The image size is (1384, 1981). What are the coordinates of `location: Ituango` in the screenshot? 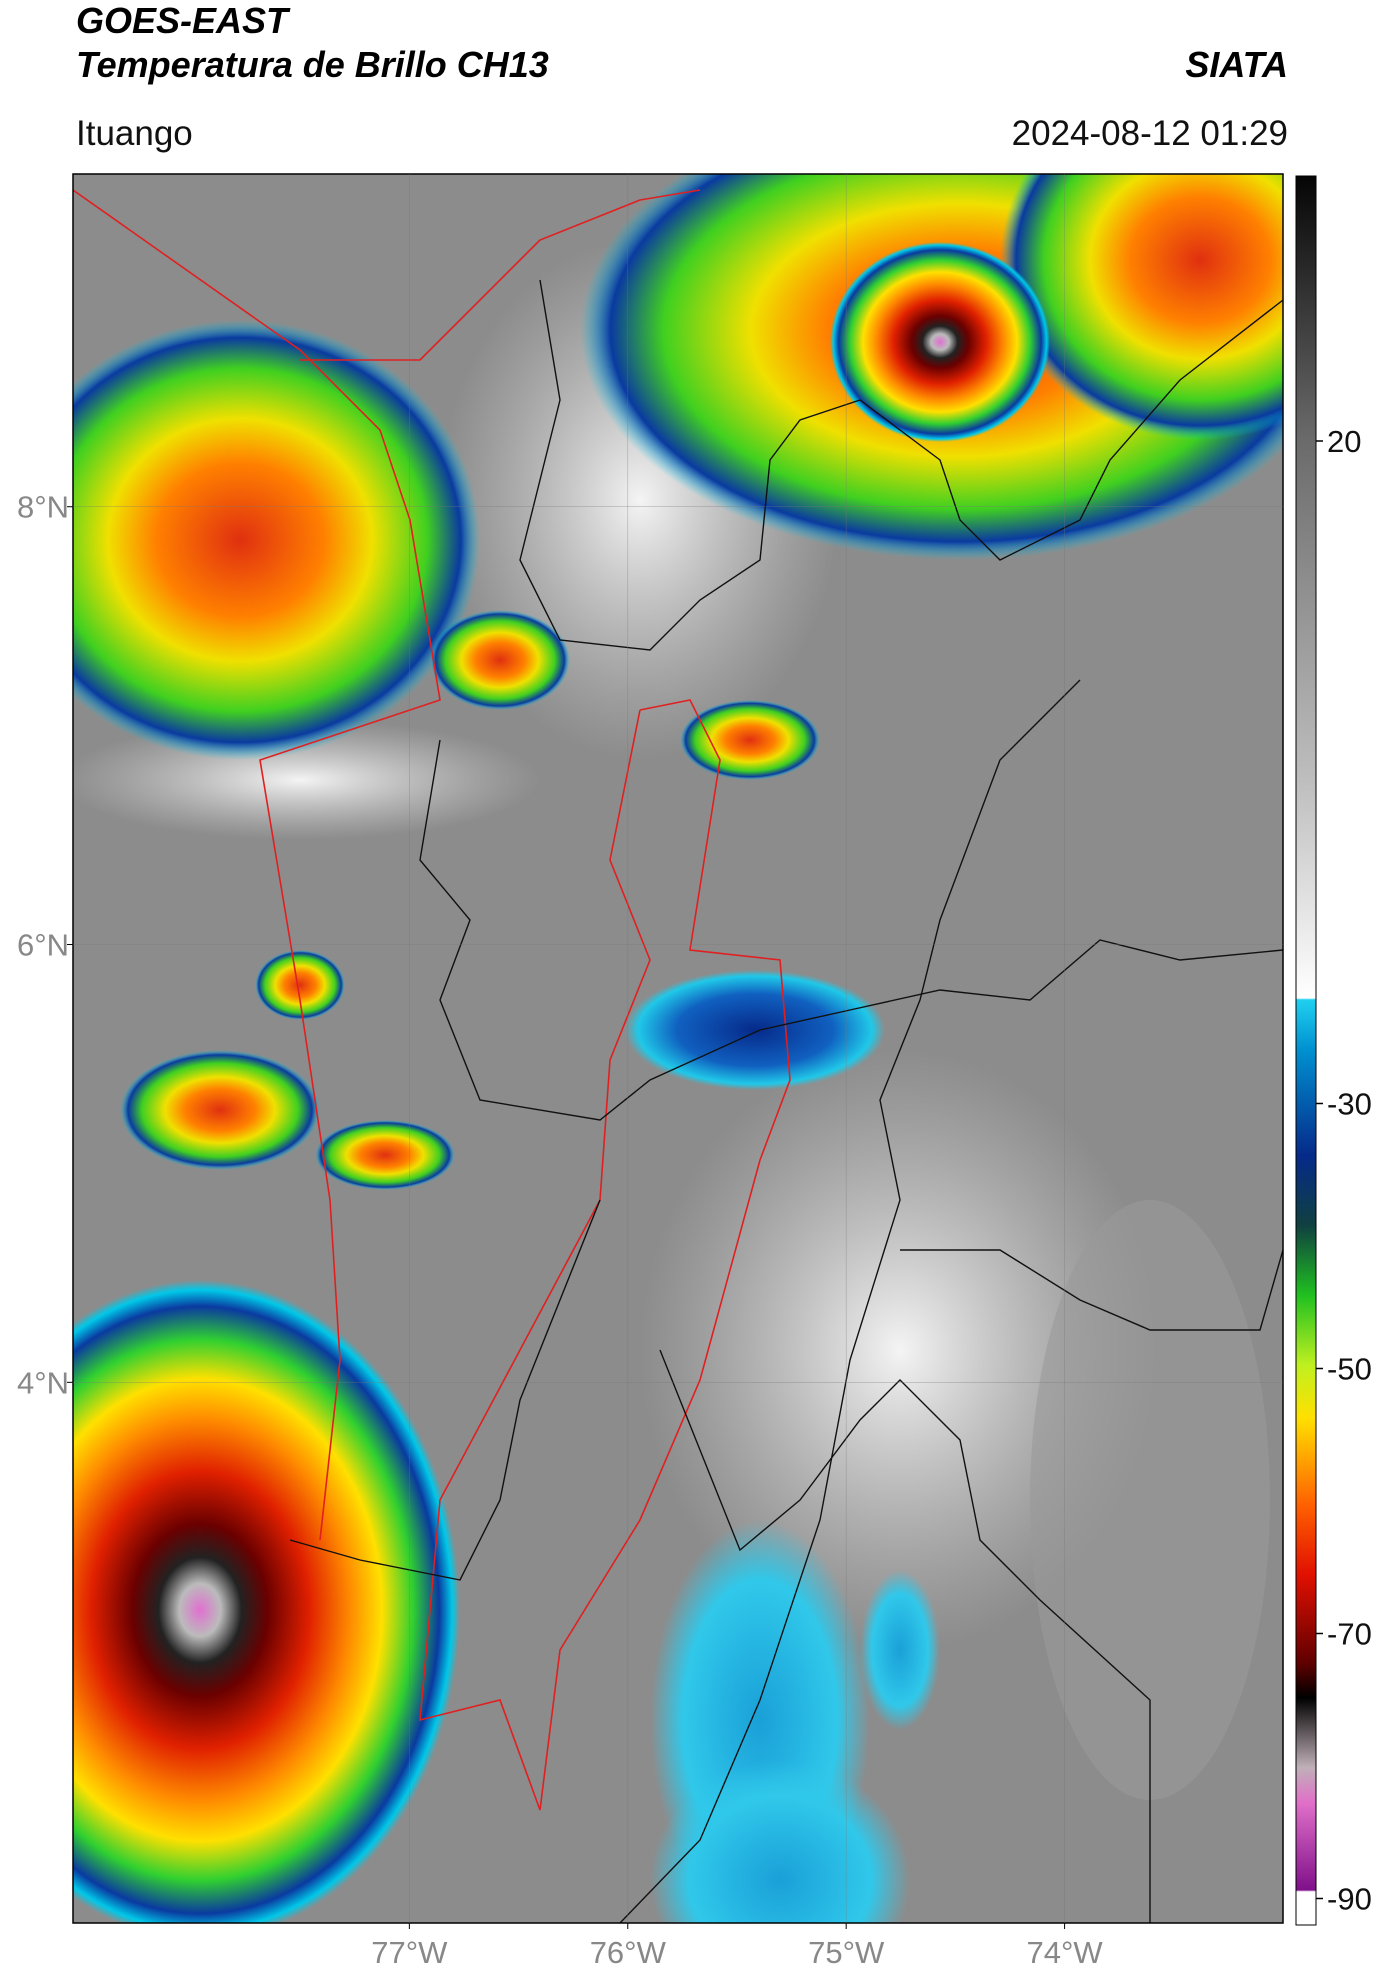 It's located at (134, 133).